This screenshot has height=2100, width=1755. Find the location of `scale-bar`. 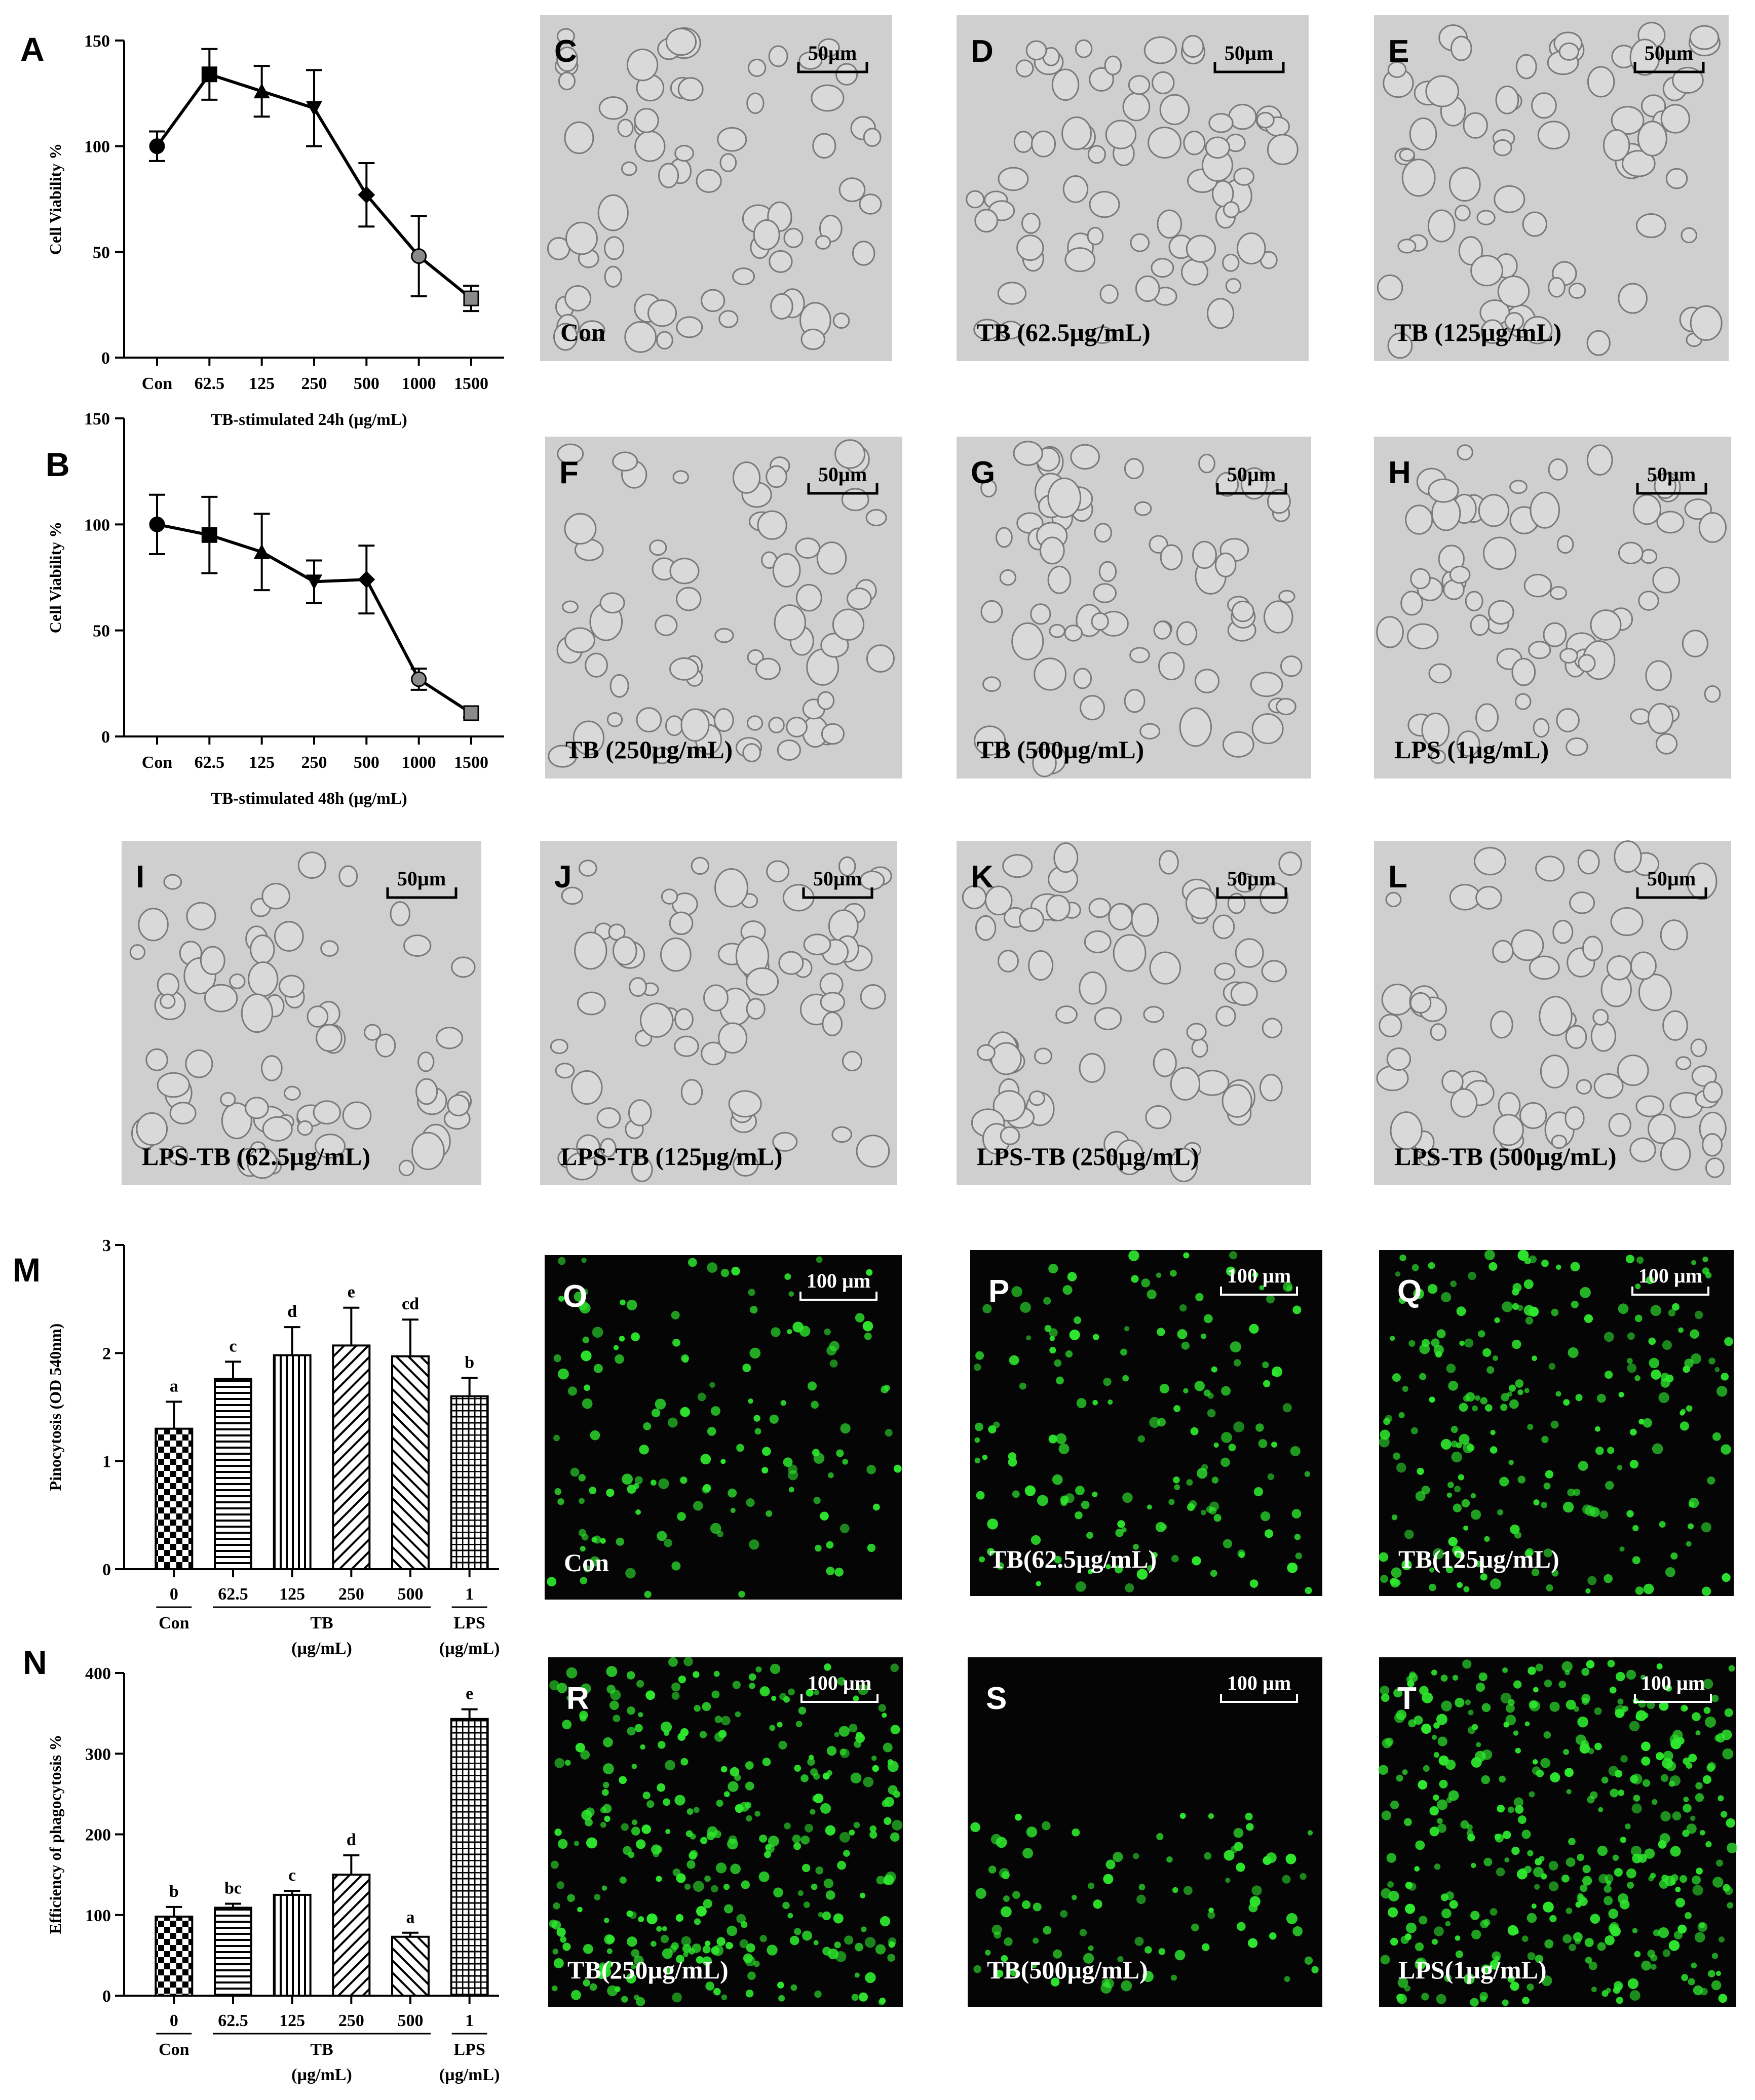

scale-bar is located at coordinates (1670, 1291).